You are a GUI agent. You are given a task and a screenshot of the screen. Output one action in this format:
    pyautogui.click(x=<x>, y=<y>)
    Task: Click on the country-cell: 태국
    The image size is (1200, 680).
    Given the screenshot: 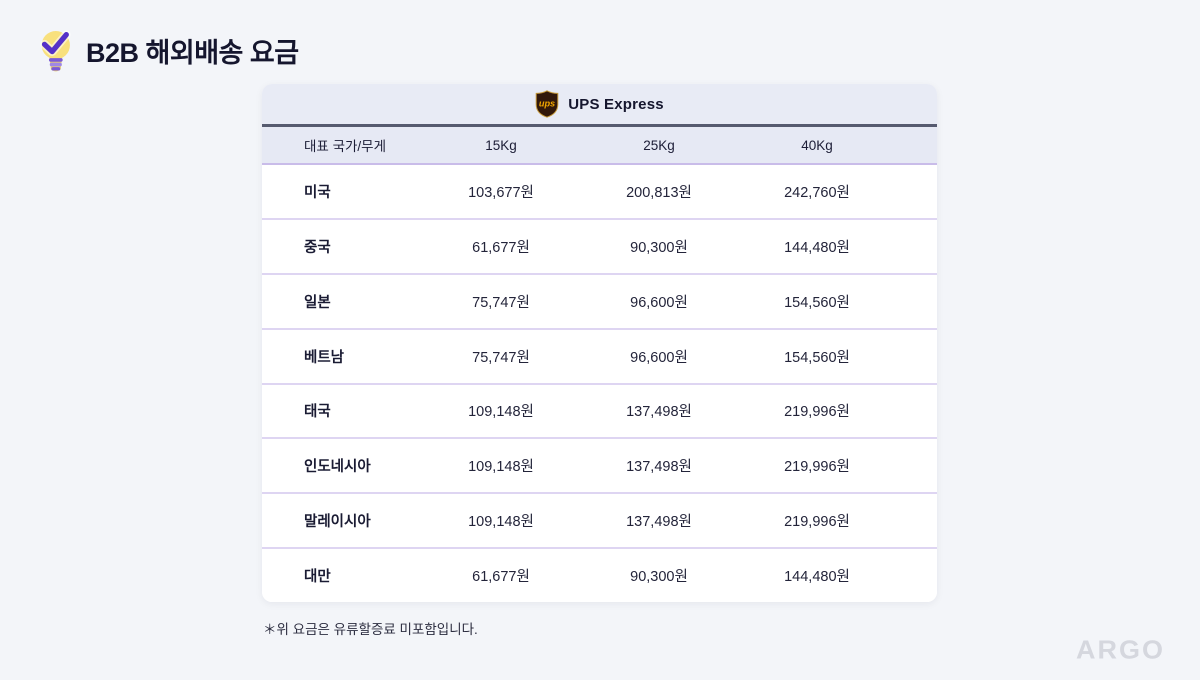 What is the action you would take?
    pyautogui.click(x=317, y=412)
    